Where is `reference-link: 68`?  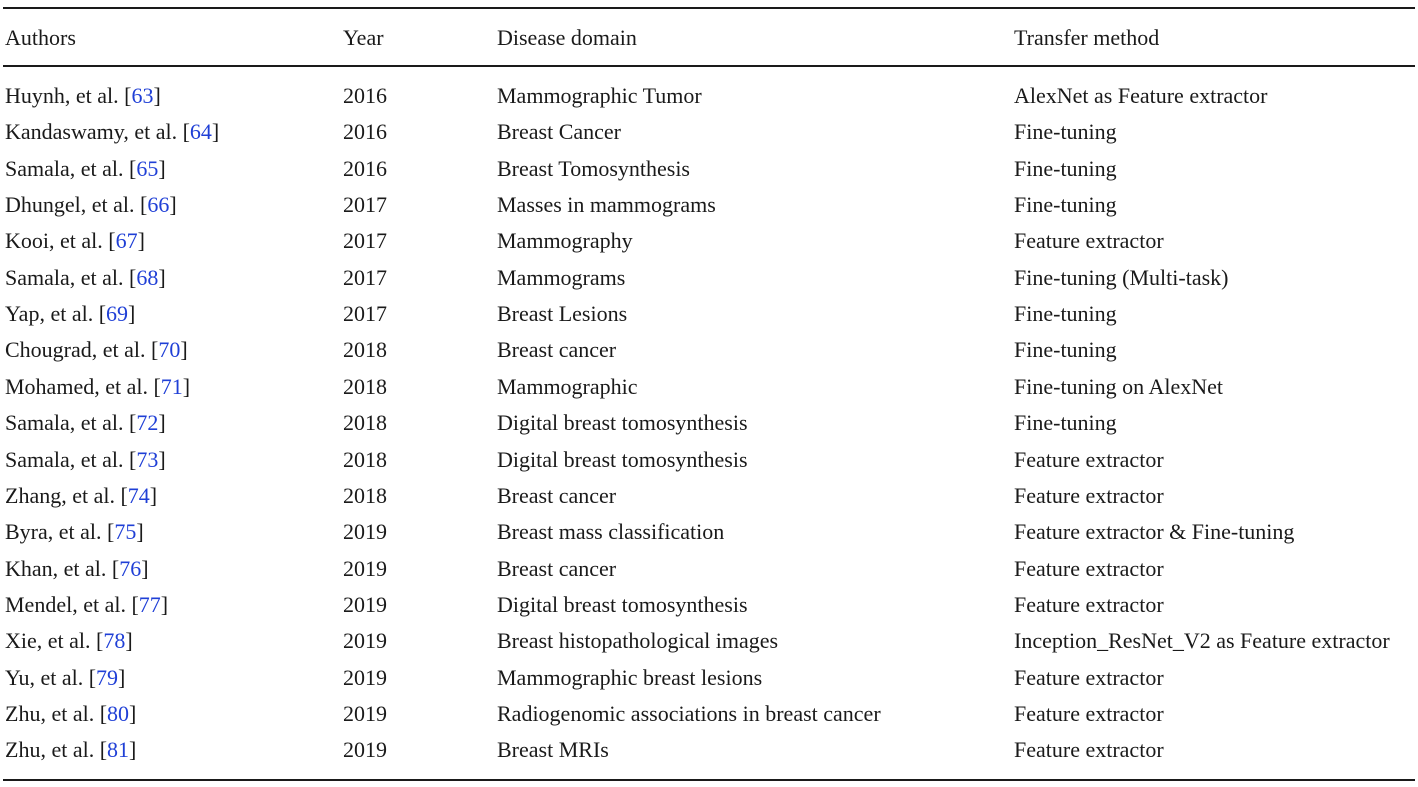
reference-link: 68 is located at coordinates (147, 277).